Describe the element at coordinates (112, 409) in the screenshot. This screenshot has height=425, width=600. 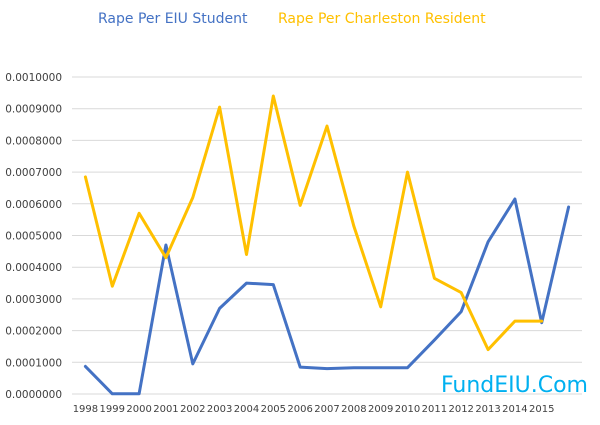
I see `x-tick-label: 1999` at that location.